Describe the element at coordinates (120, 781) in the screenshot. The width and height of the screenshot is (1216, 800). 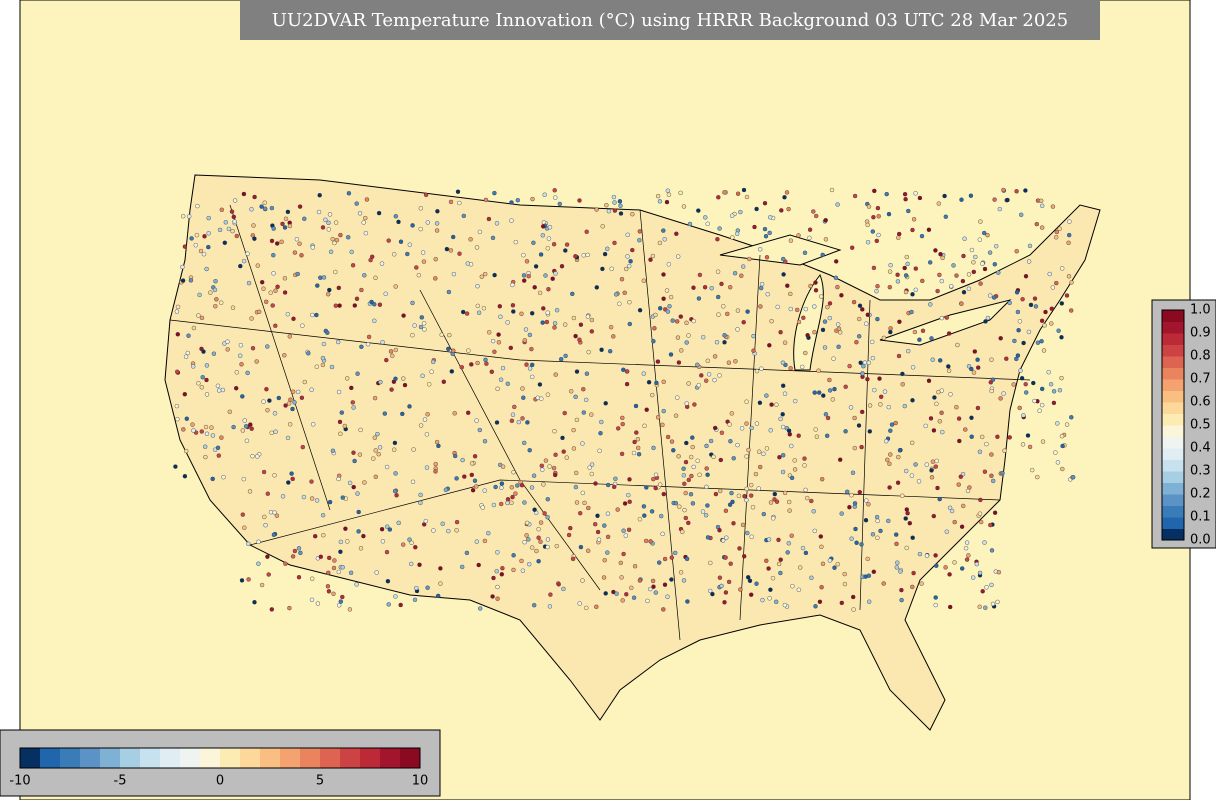
I see `colorbar-tick-label: -5` at that location.